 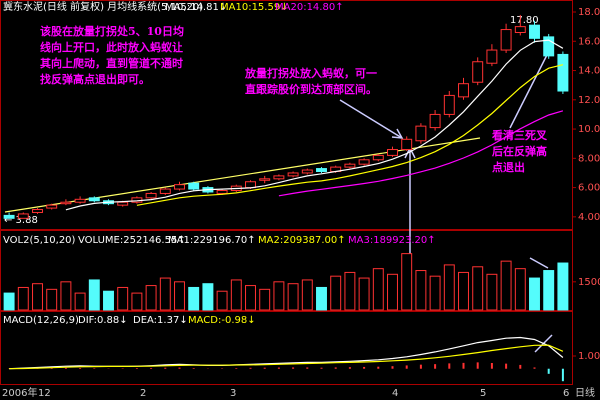 What do you see at coordinates (589, 71) in the screenshot?
I see `y-tick-label: 14.00` at bounding box center [589, 71].